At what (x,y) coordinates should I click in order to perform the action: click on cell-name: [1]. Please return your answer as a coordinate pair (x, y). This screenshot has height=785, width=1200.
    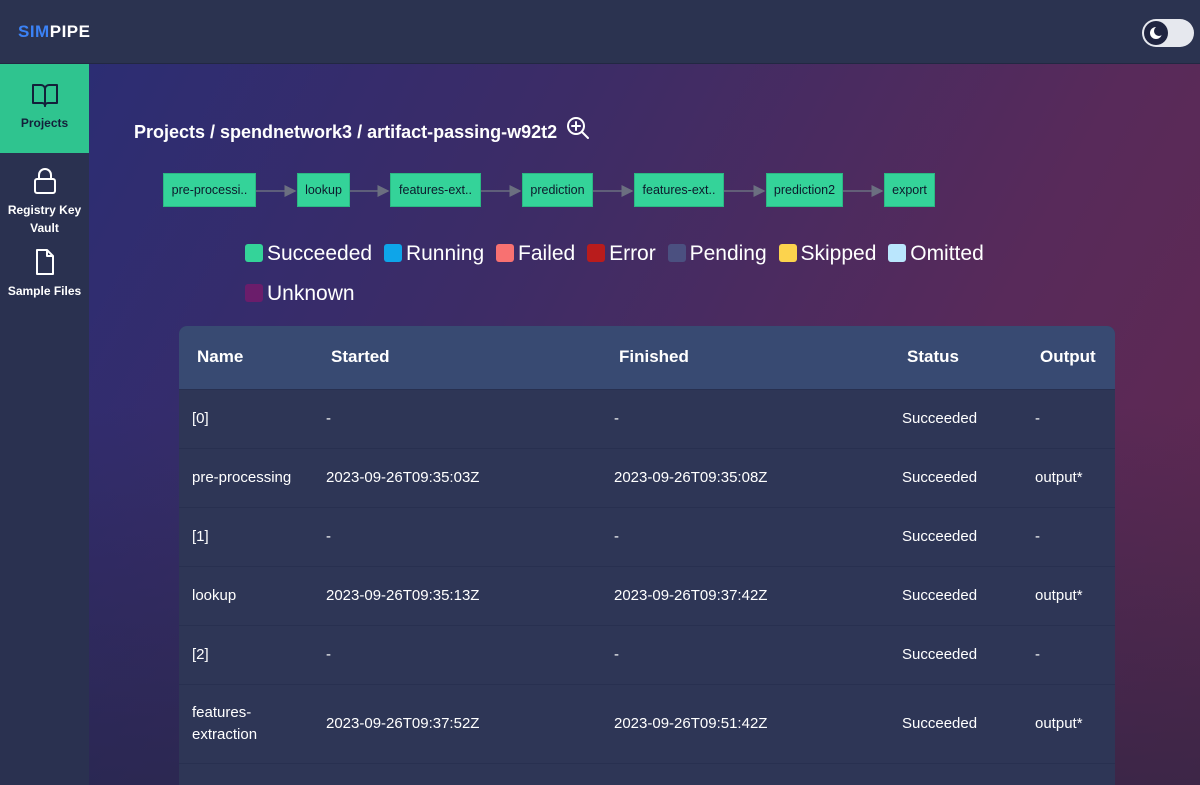
    Looking at the image, I should click on (200, 536).